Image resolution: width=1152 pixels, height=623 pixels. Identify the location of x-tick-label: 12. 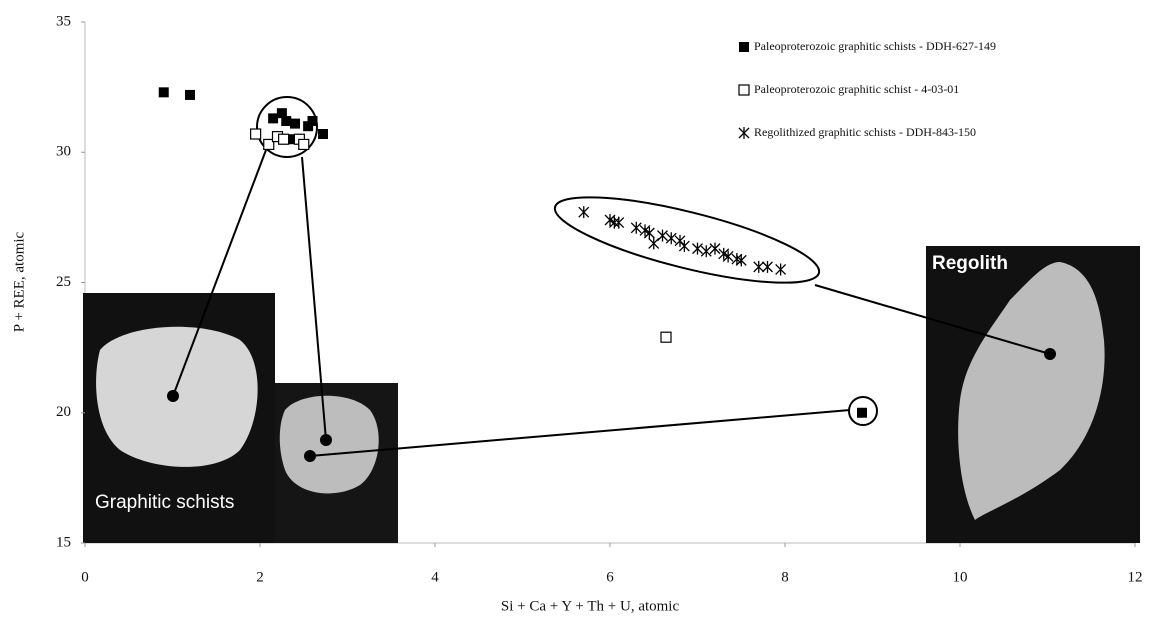
(1135, 577).